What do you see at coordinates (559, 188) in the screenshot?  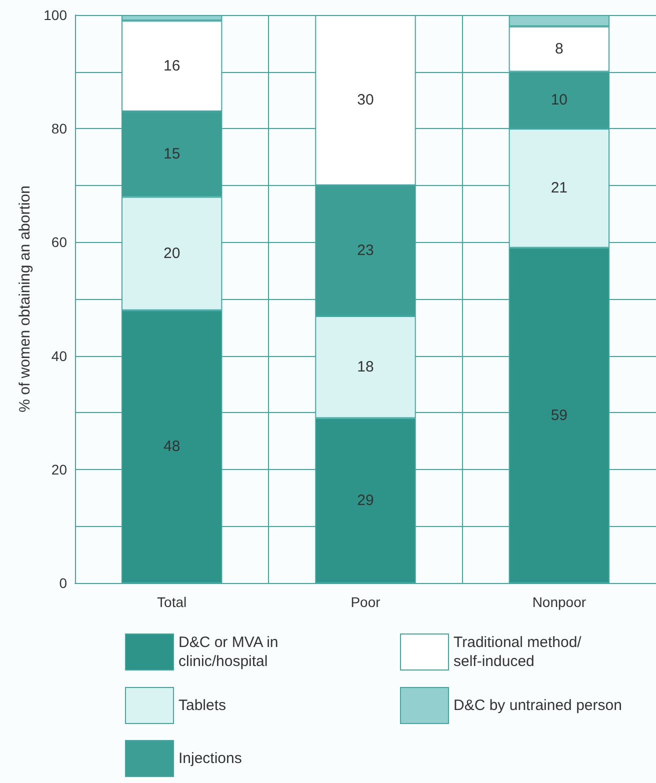 I see `data-label: 21` at bounding box center [559, 188].